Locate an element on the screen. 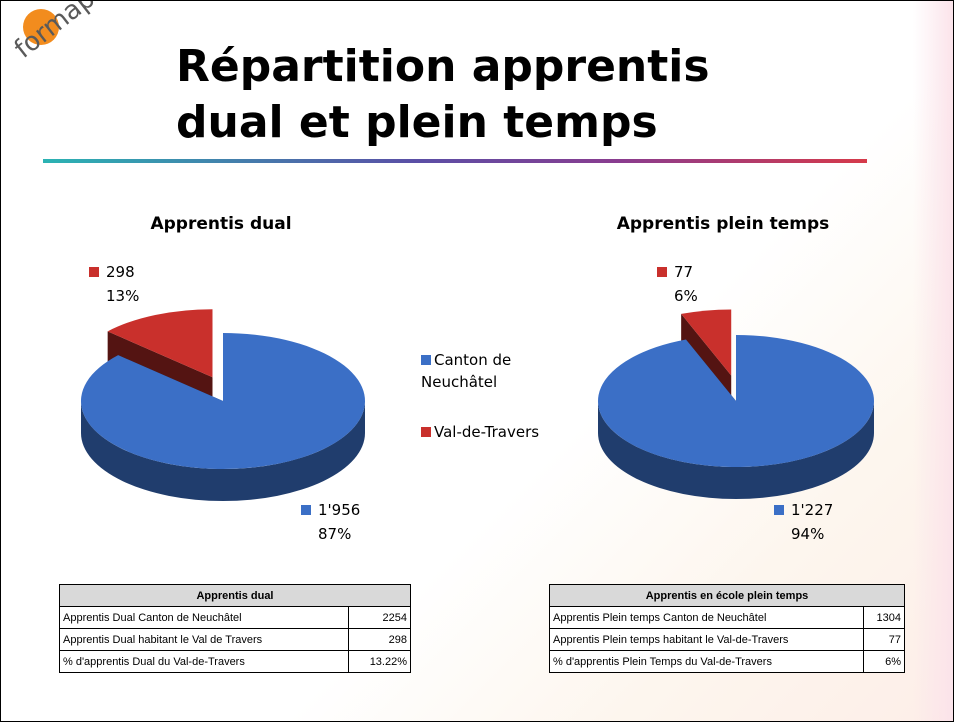 This screenshot has width=954, height=722. table-title: Apprentis en école plein temps is located at coordinates (727, 595).